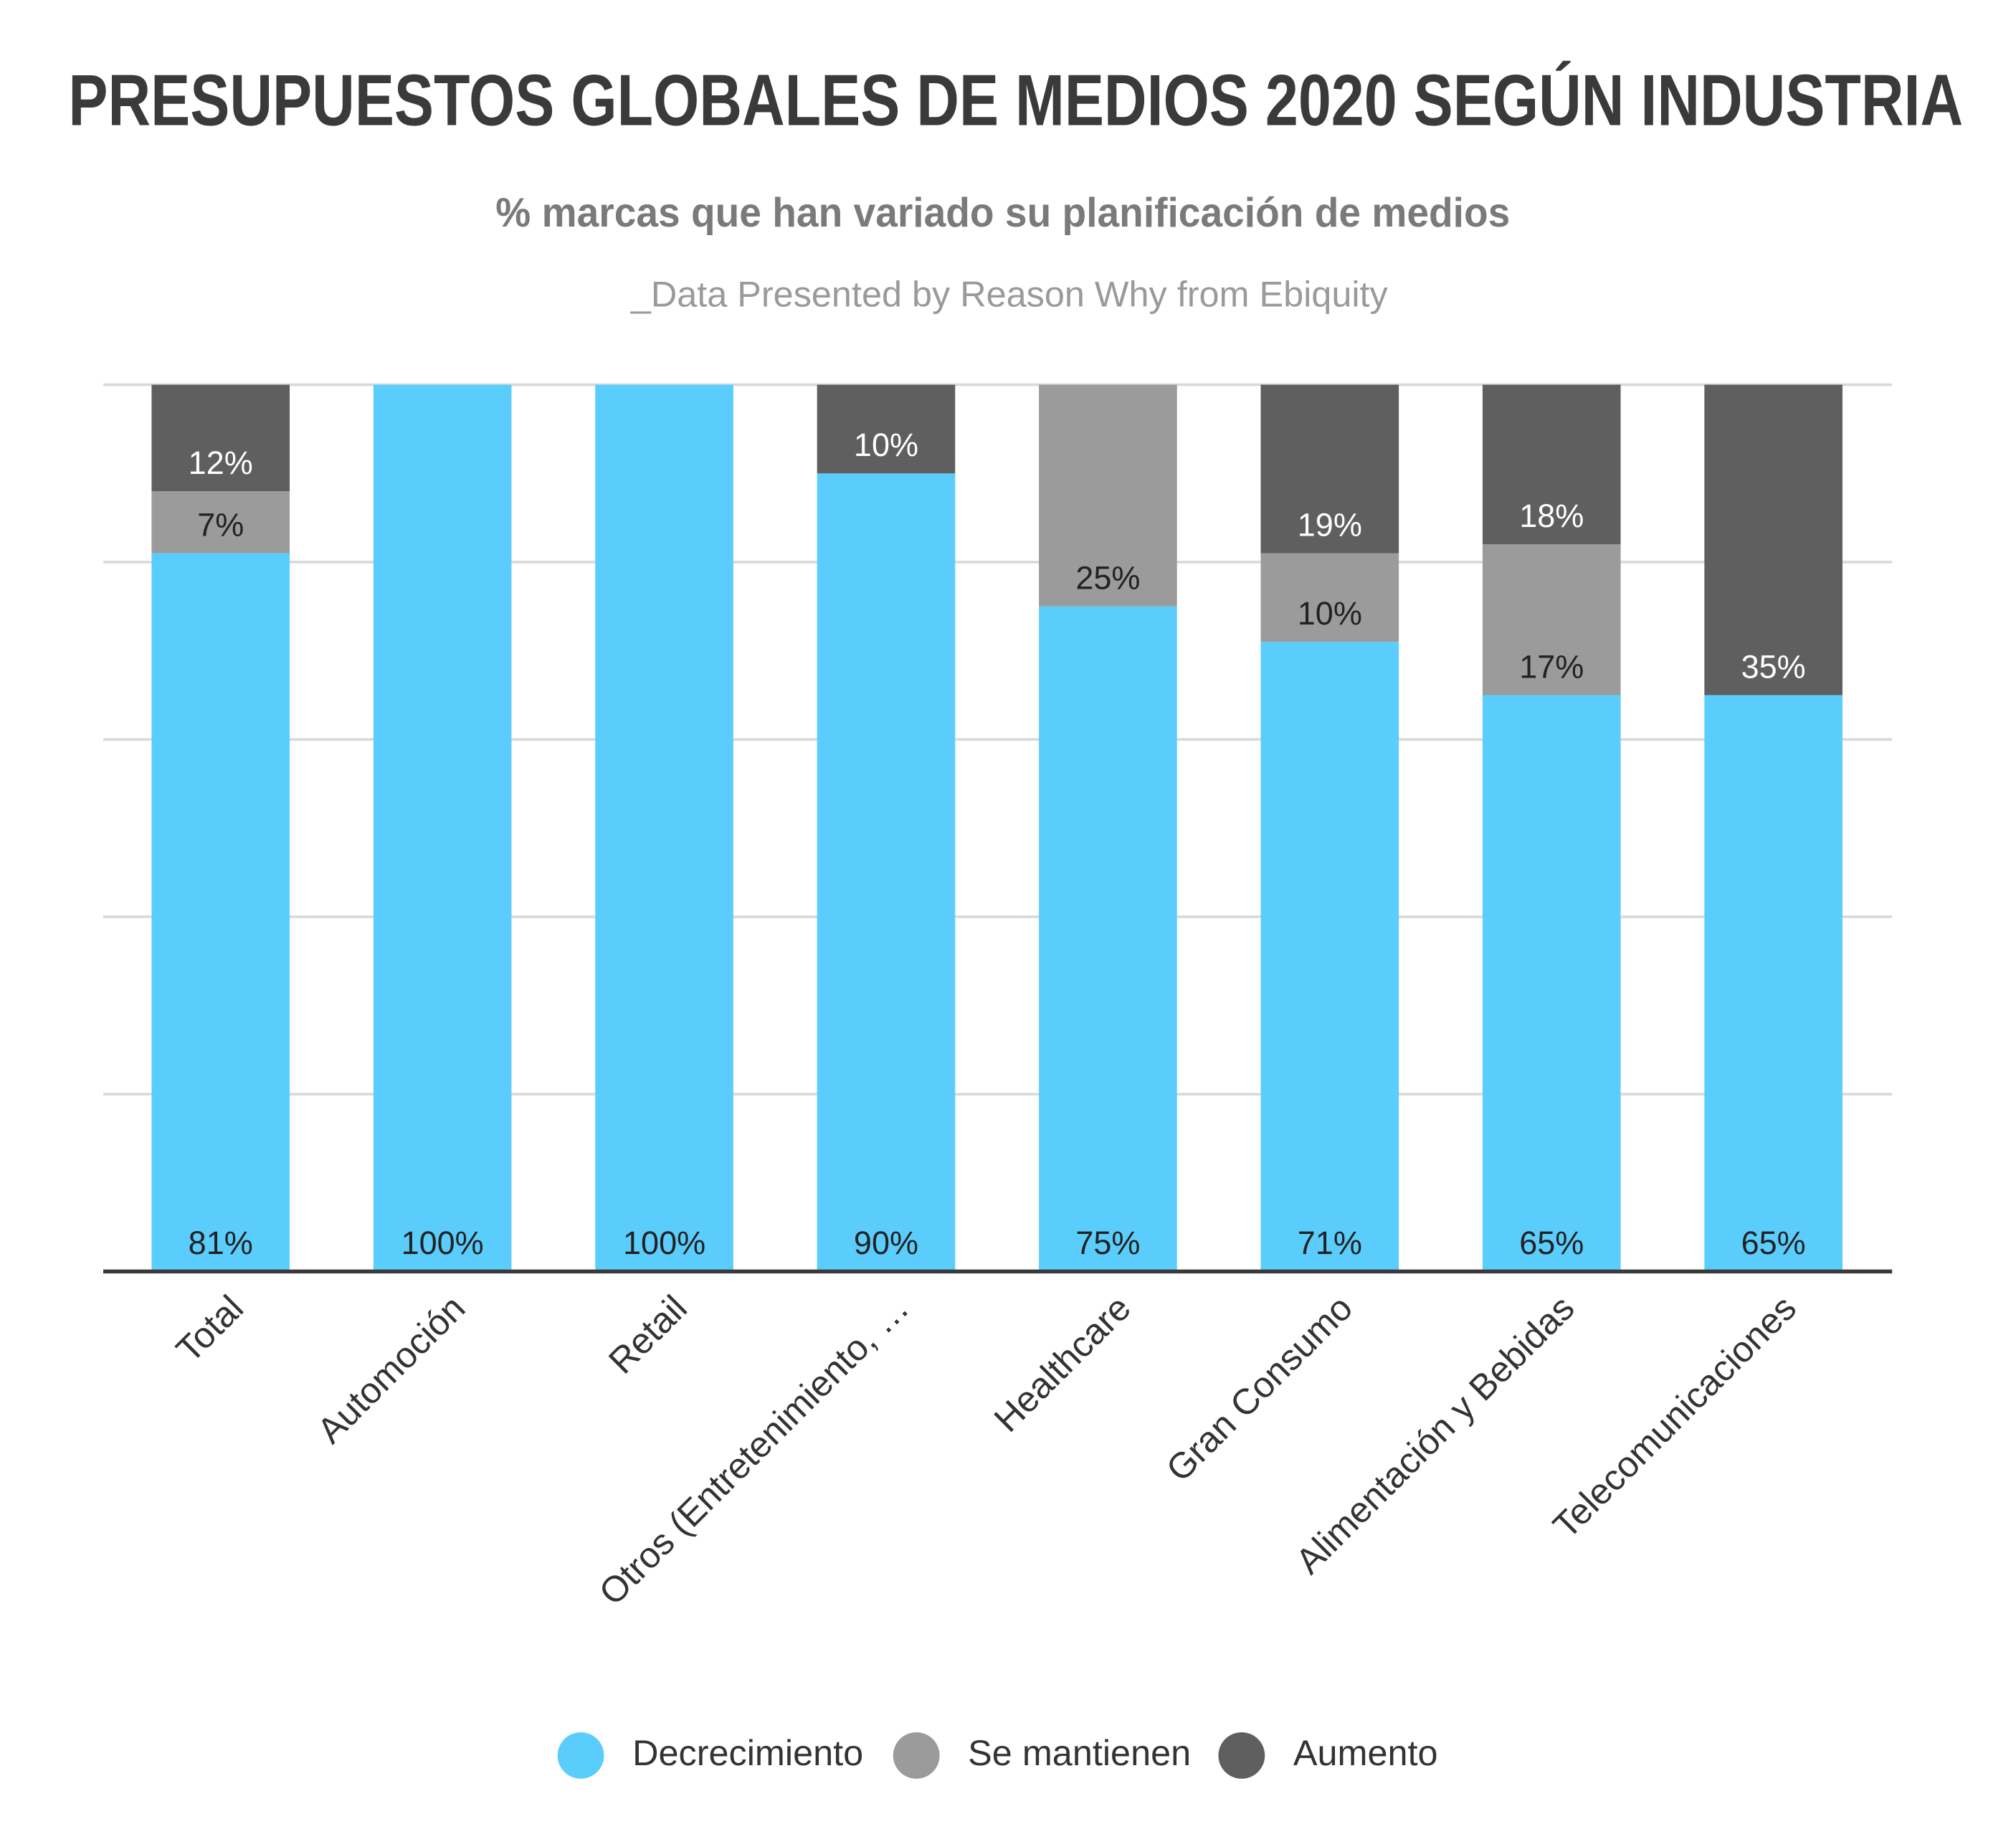 The width and height of the screenshot is (2016, 1824). What do you see at coordinates (1365, 1752) in the screenshot?
I see `legend-label: Aumento` at bounding box center [1365, 1752].